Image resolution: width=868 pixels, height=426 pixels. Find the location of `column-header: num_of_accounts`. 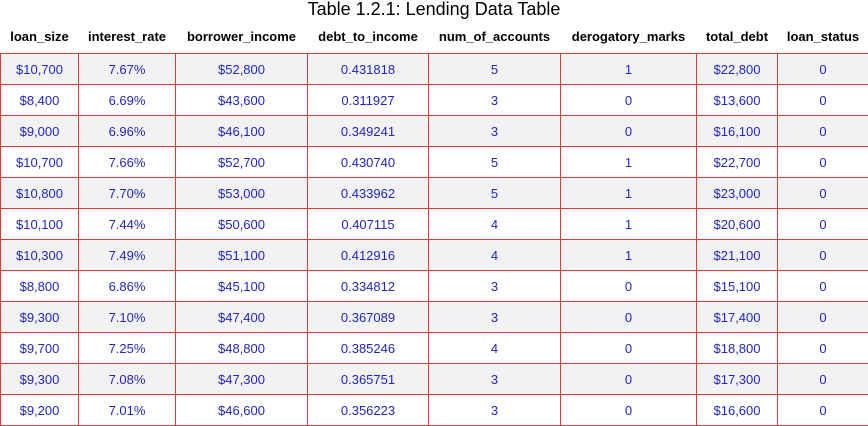

column-header: num_of_accounts is located at coordinates (495, 37).